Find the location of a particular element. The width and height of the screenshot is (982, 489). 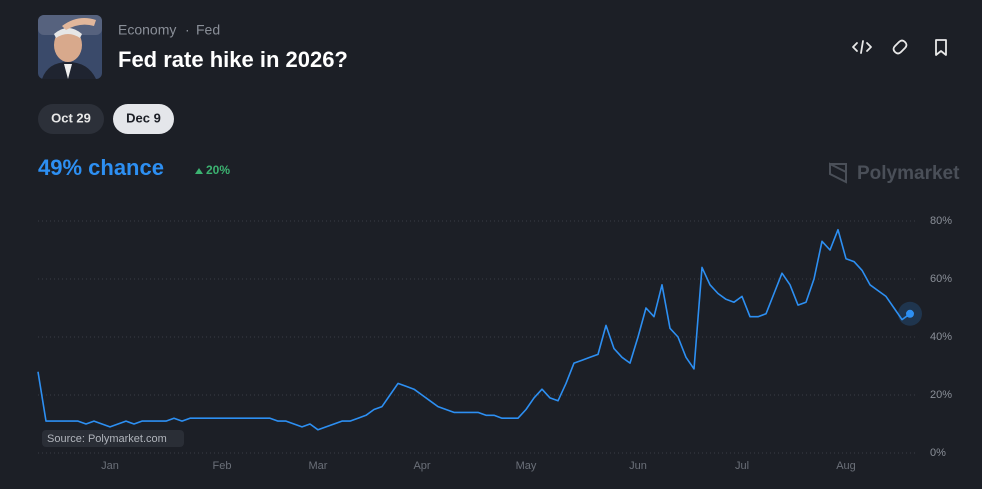

chance-label: 49% chance is located at coordinates (101, 167).